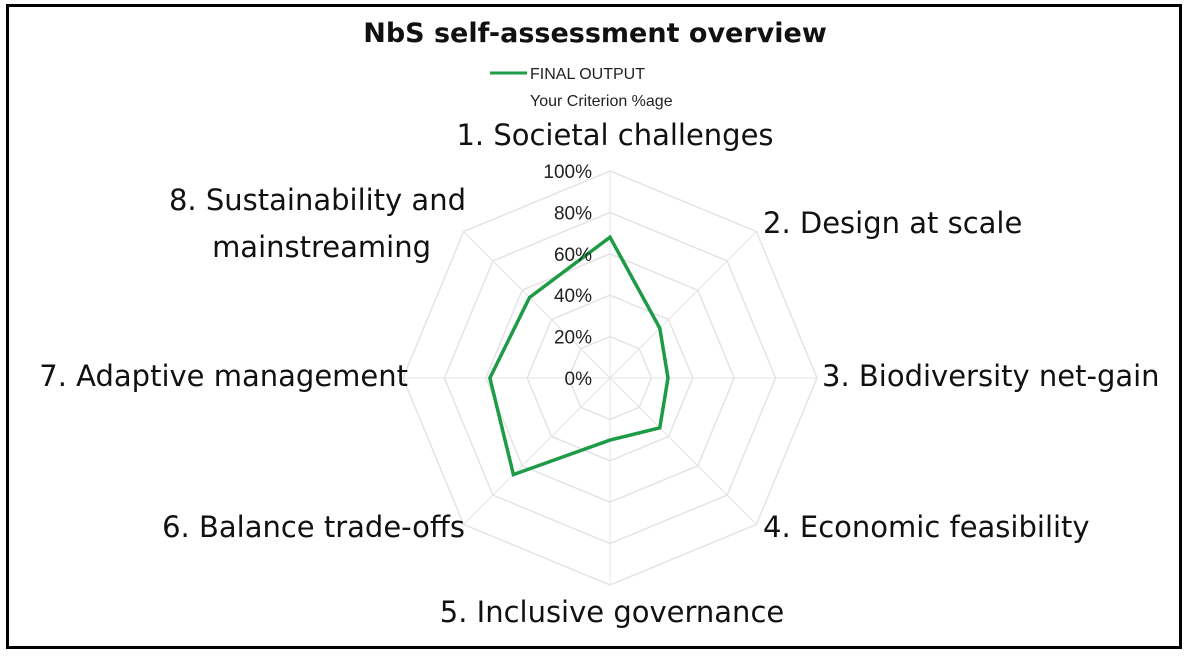 Image resolution: width=1190 pixels, height=656 pixels. Describe the element at coordinates (313, 527) in the screenshot. I see `category-label: 6. Balance trade-offs` at that location.